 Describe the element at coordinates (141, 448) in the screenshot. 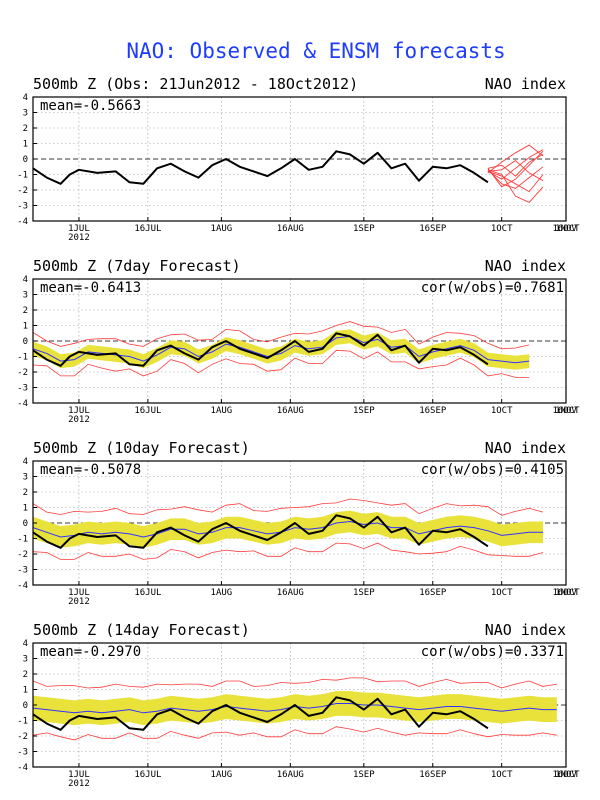

I see `panel-title: 500mb Z (10day Forecast)` at that location.